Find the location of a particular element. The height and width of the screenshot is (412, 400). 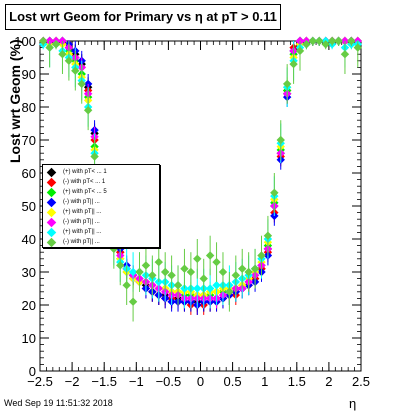

y-tick-label: 30 is located at coordinates (29, 272).